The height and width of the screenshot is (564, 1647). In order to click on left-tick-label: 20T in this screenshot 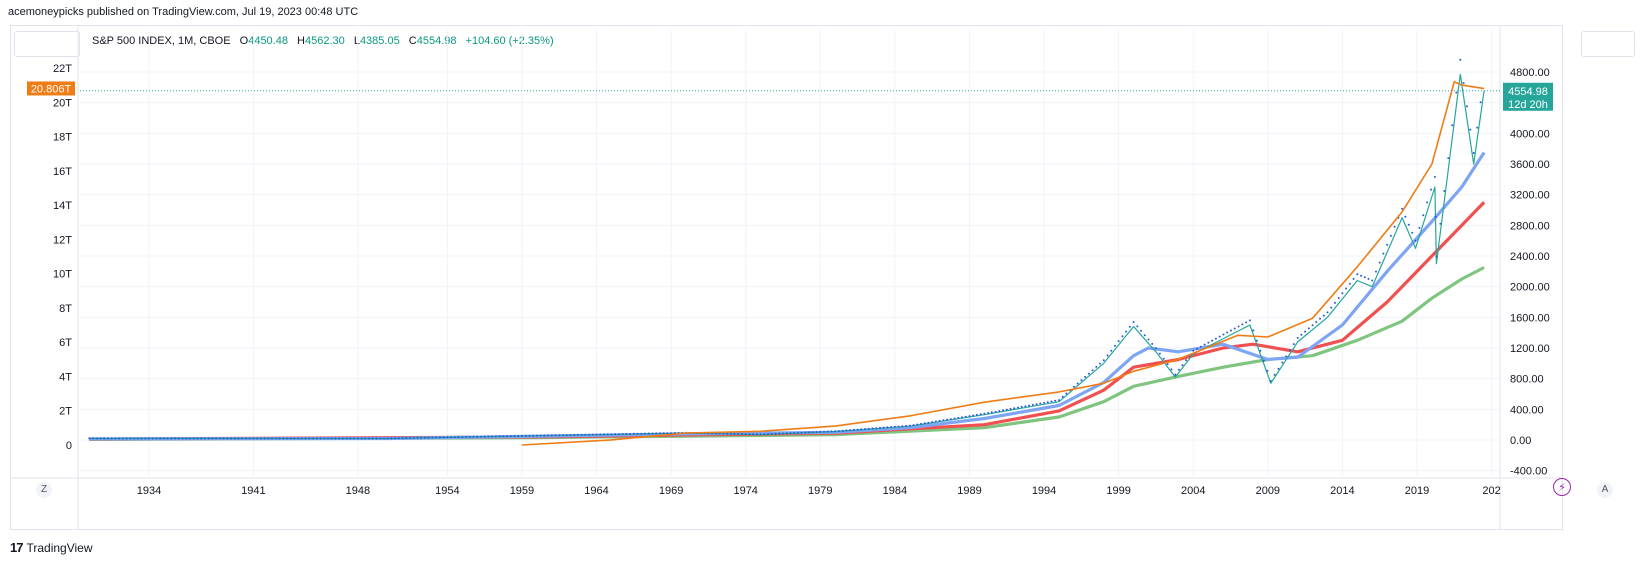, I will do `click(62, 103)`.